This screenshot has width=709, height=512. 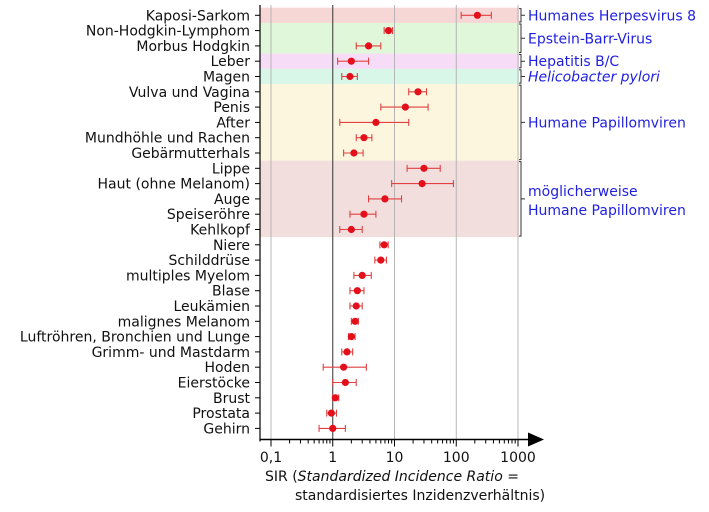 I want to click on row-label: Penis, so click(x=231, y=108).